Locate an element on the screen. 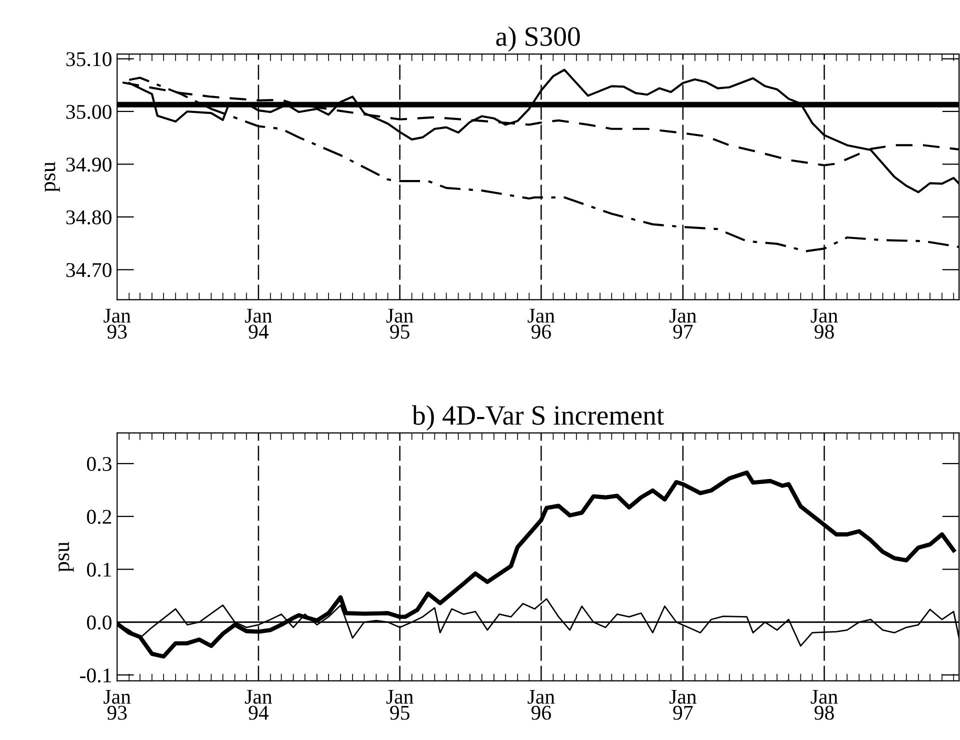  chart-title: b) 4D-Var S increment is located at coordinates (538, 417).